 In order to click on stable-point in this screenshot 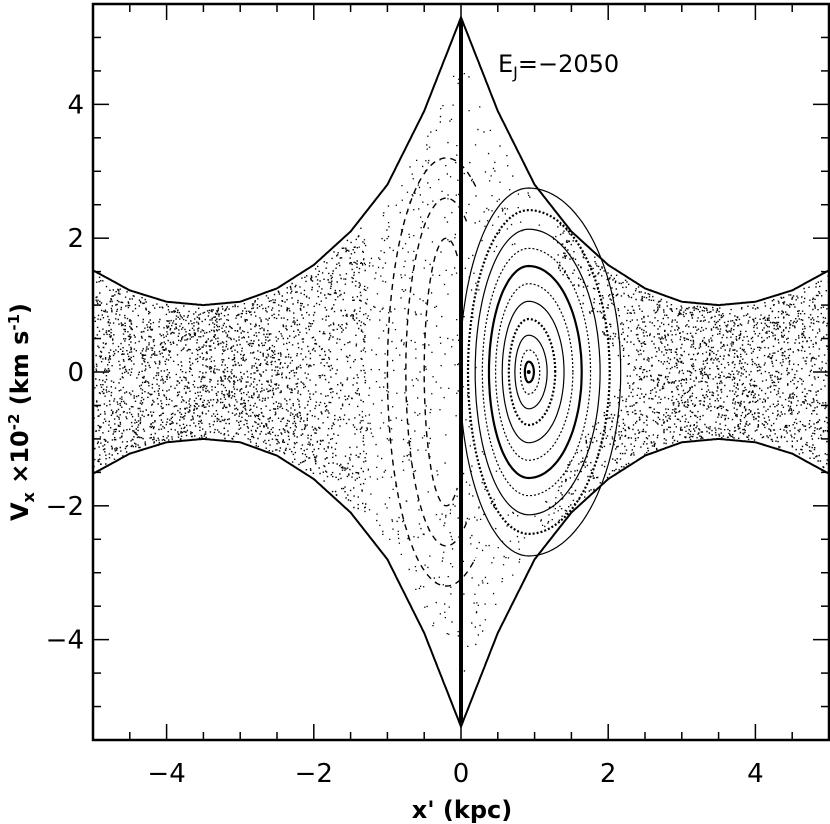, I will do `click(528, 372)`.